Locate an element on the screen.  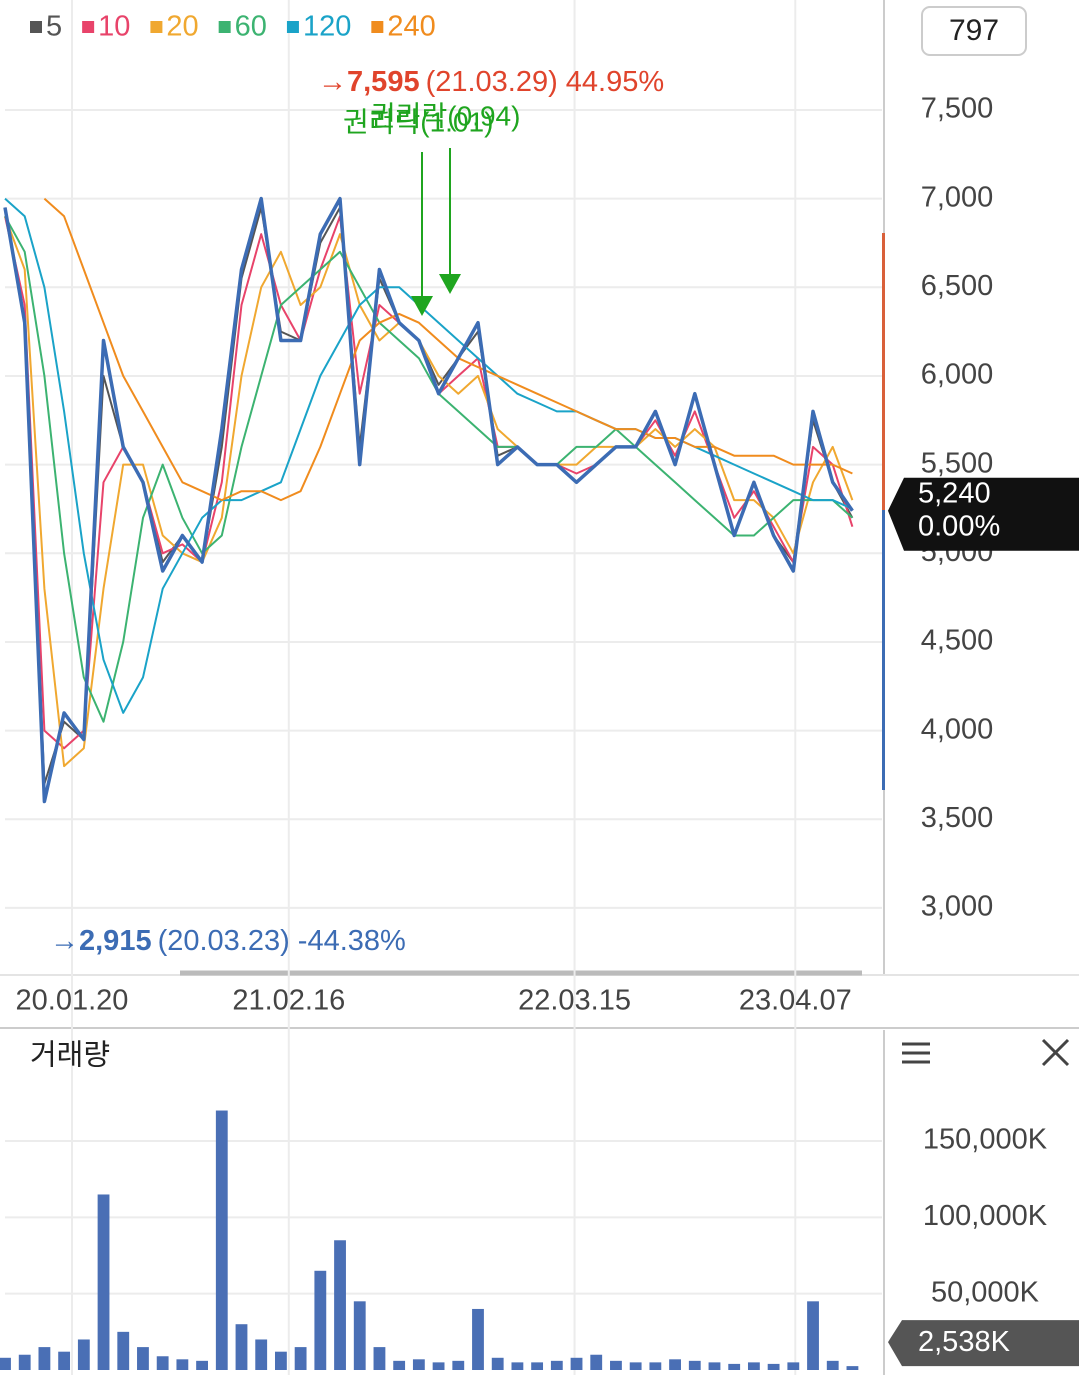
x-tick-label: 22.03.15 is located at coordinates (574, 1001).